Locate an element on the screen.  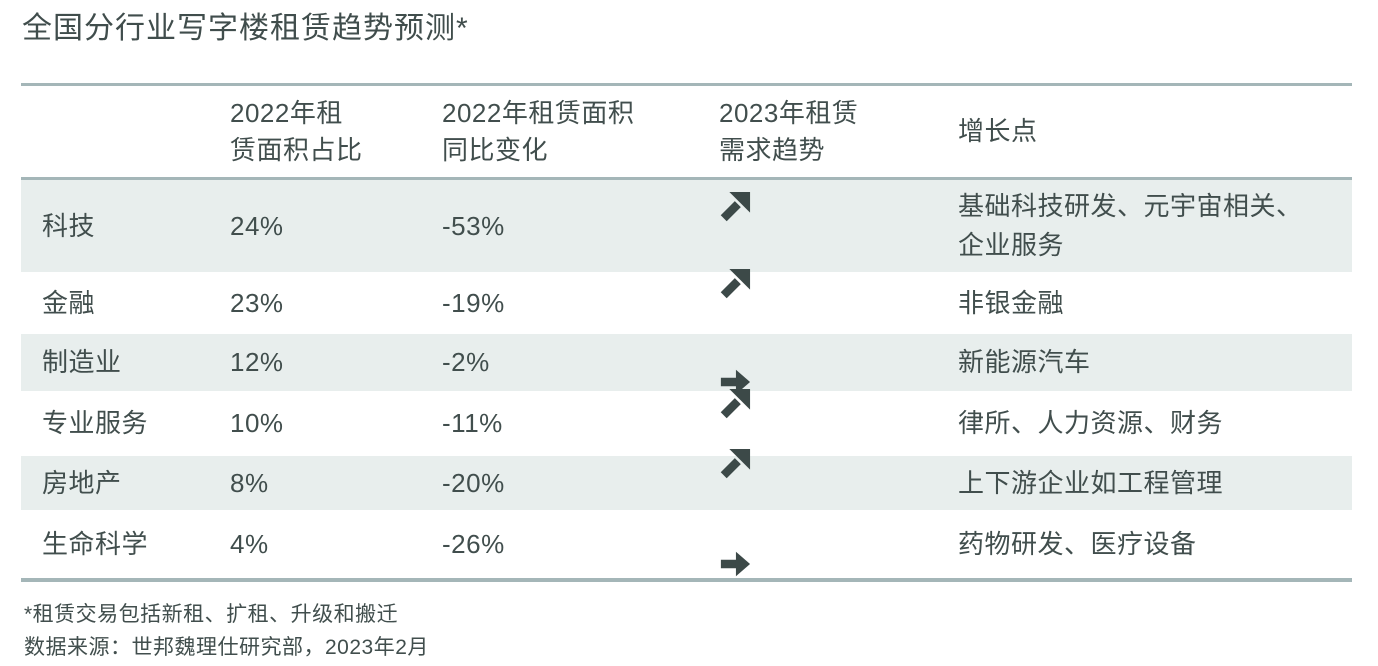
header-growth-points: 增长点 is located at coordinates (998, 131).